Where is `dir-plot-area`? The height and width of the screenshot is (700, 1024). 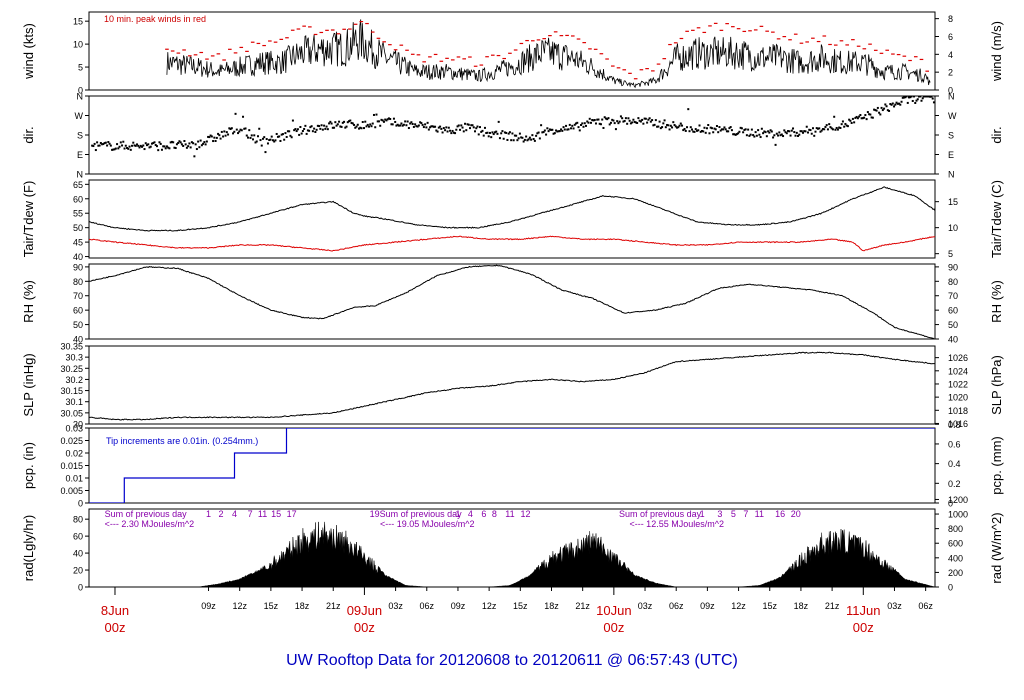
dir-plot-area is located at coordinates (513, 127).